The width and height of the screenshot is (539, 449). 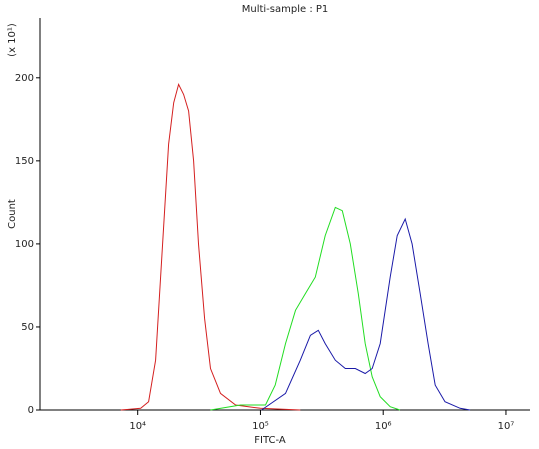 What do you see at coordinates (24, 78) in the screenshot?
I see `y-tick-label: 200` at bounding box center [24, 78].